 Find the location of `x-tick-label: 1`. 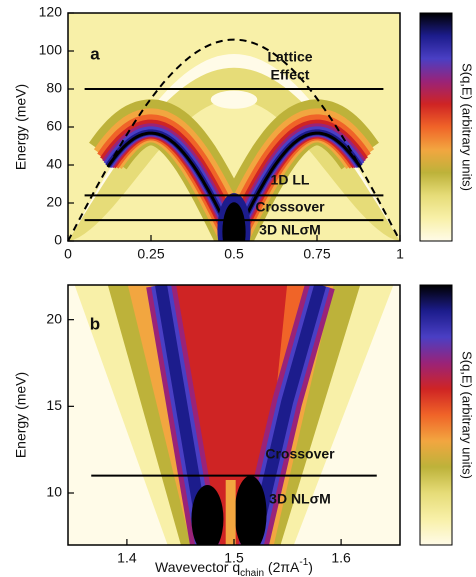

x-tick-label: 1 is located at coordinates (400, 254).